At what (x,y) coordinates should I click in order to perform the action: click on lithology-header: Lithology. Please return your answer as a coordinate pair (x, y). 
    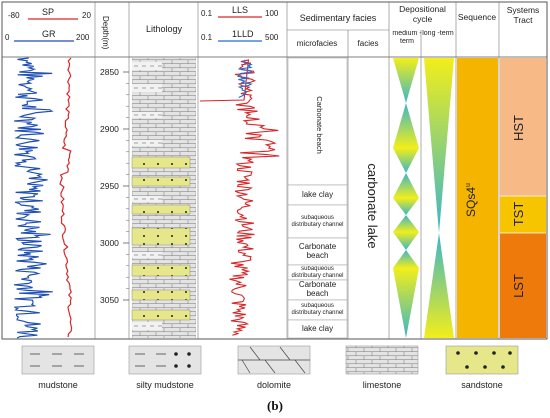
    Looking at the image, I should click on (164, 29).